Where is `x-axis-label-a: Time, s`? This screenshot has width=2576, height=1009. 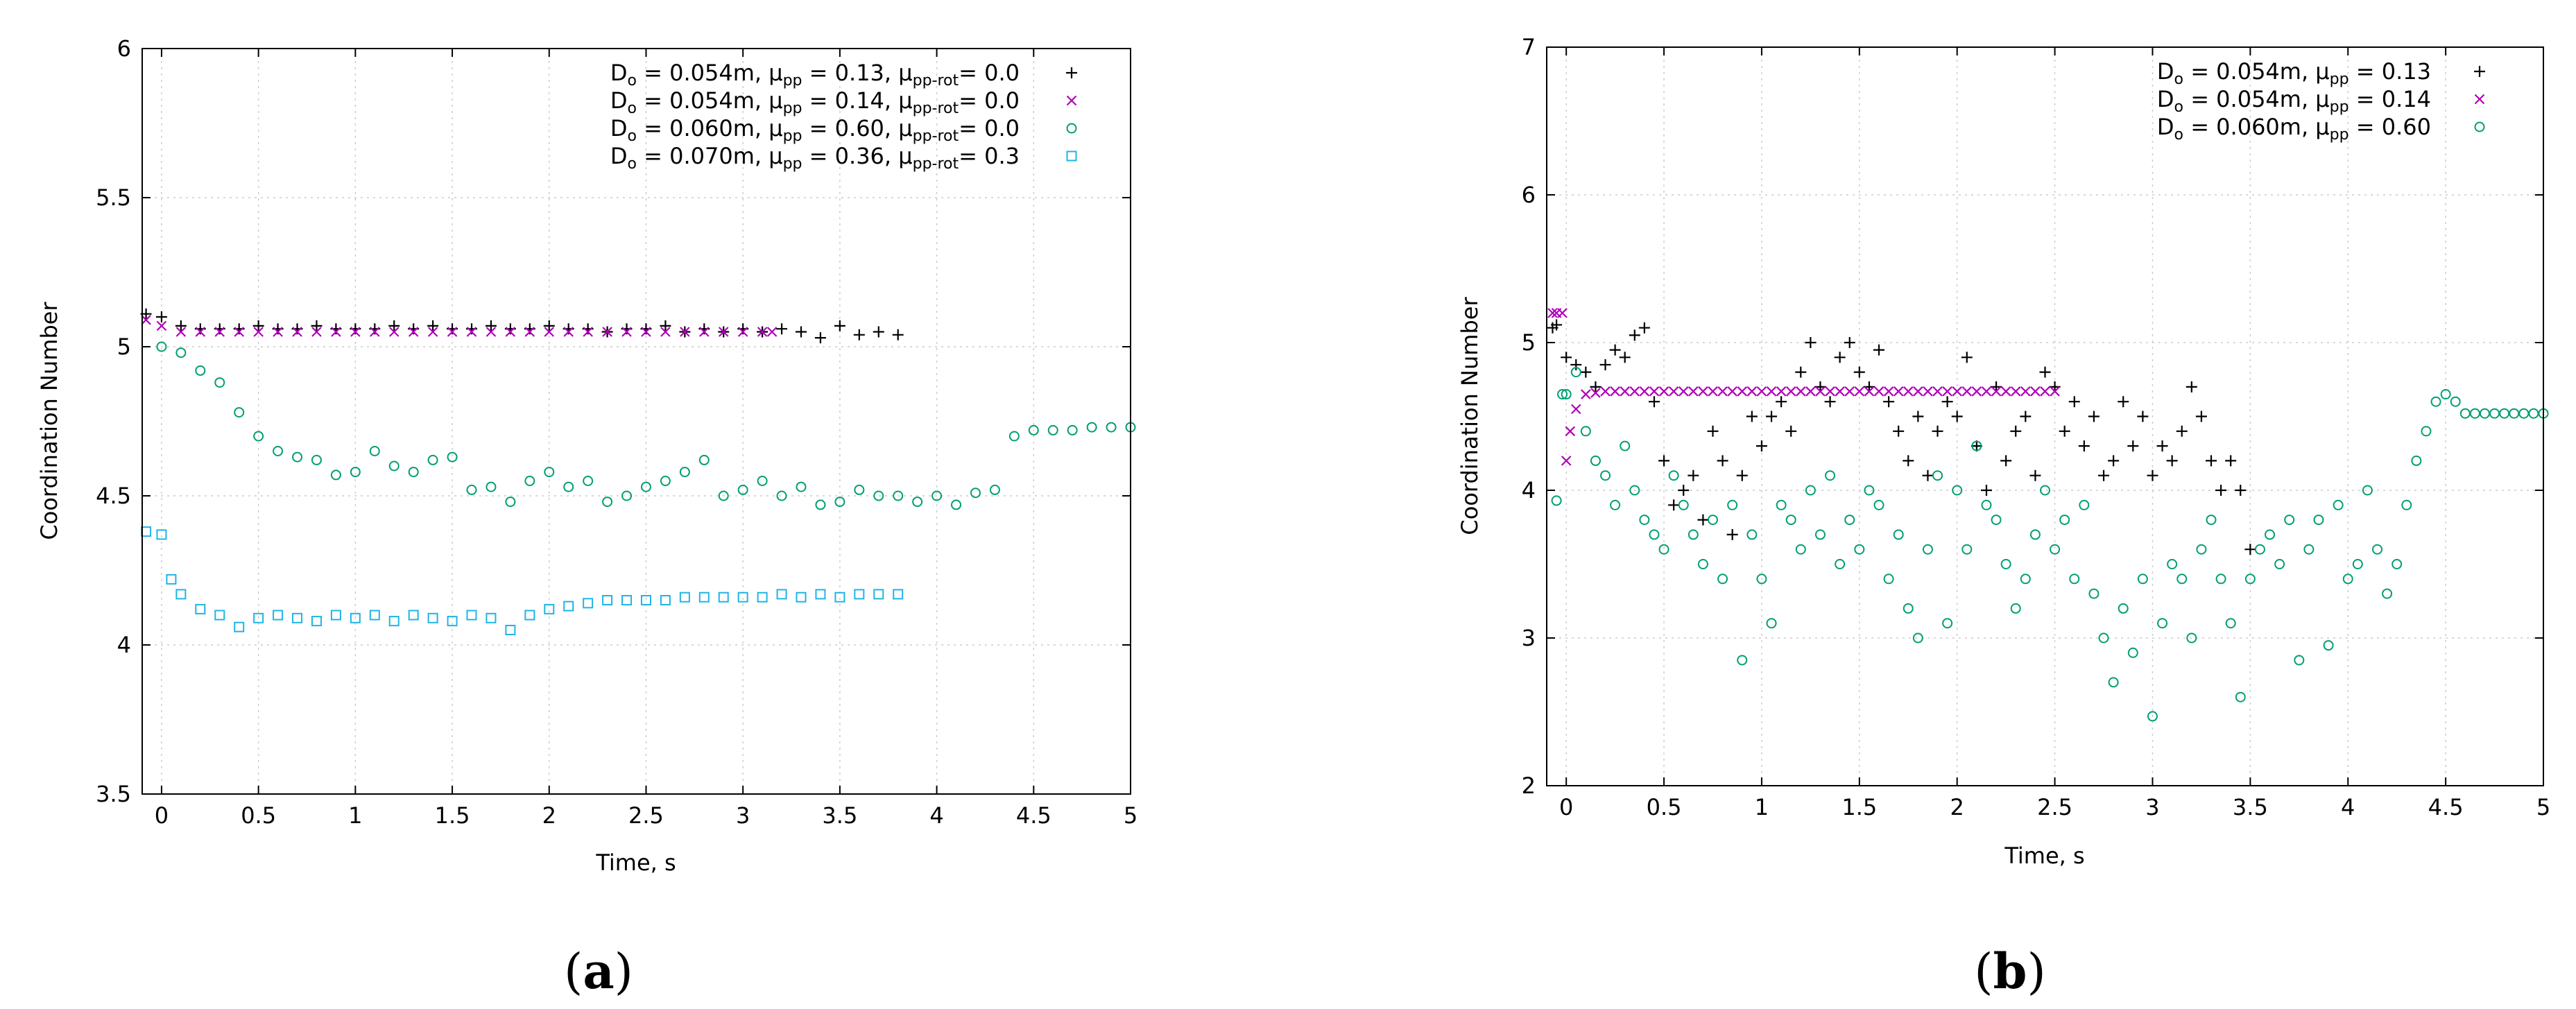
x-axis-label-a: Time, s is located at coordinates (635, 863).